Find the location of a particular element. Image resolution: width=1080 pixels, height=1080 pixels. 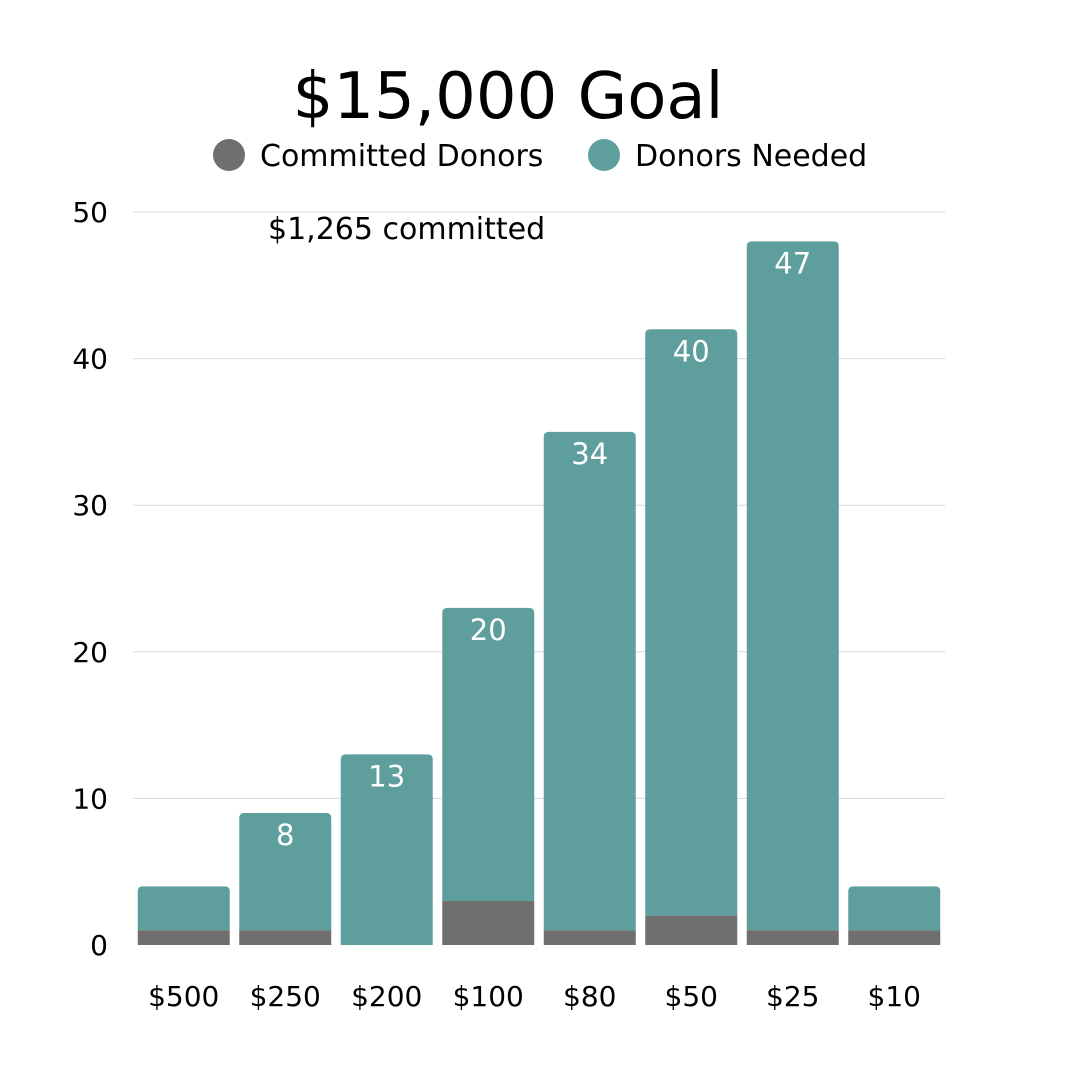

legend-committed-label: Committed Donors is located at coordinates (401, 156).